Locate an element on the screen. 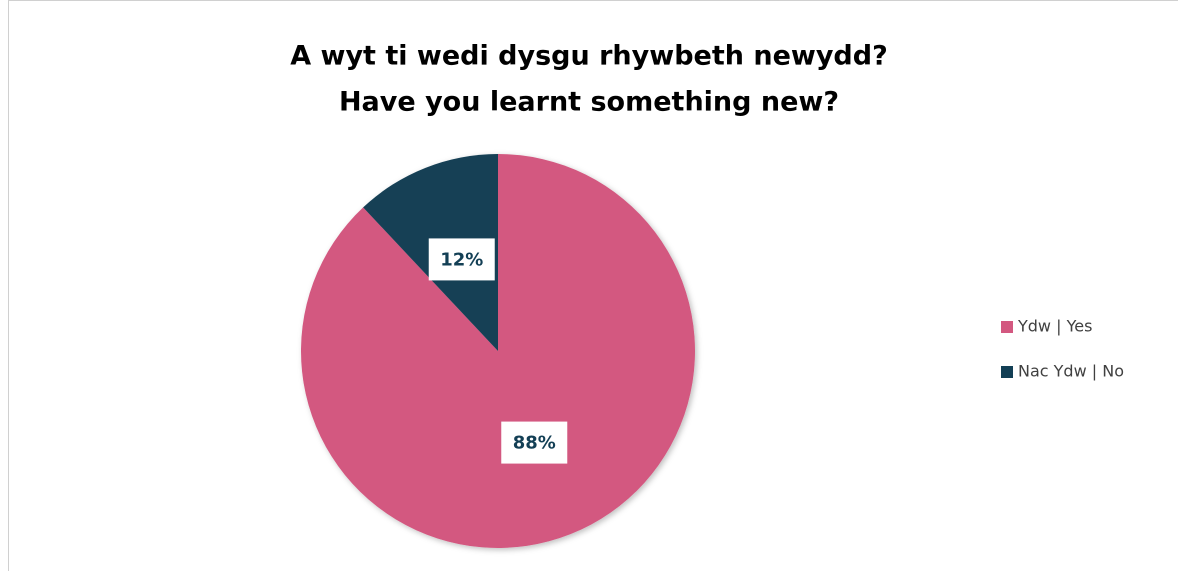 Image resolution: width=1178 pixels, height=571 pixels. chart-title: Have you learnt something new? is located at coordinates (589, 102).